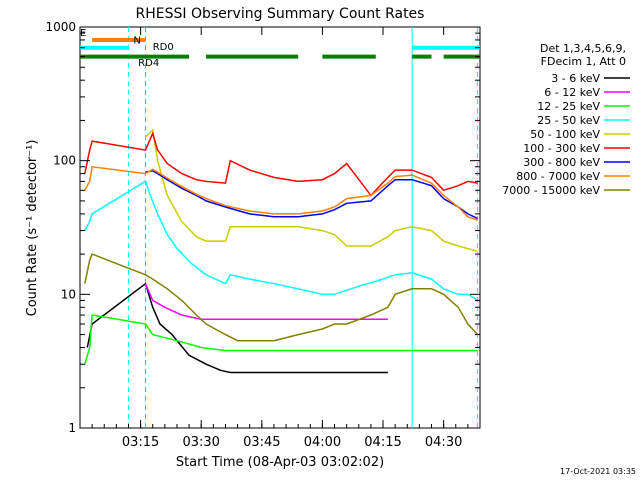 The width and height of the screenshot is (640, 480). I want to click on chart-title: RHESSI Observing Summary Count Rates, so click(280, 14).